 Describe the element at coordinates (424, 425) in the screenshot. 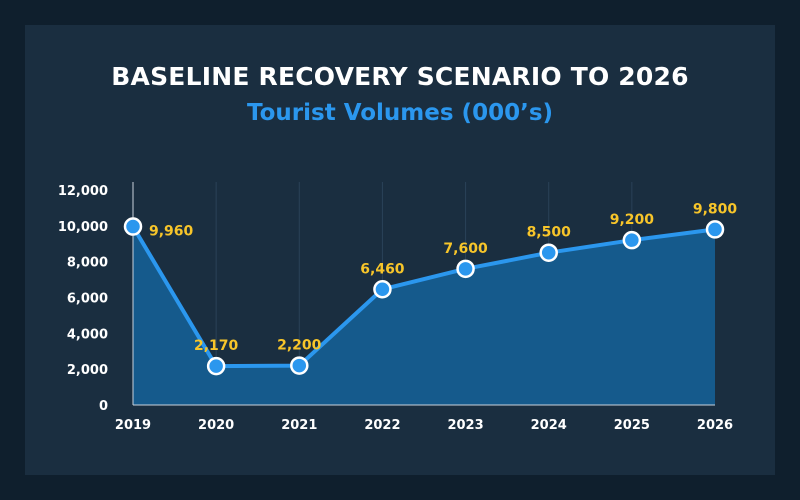

I see `x-tick-labels: 2019 2020 2021 2022 2023 2024 2025 2026` at that location.